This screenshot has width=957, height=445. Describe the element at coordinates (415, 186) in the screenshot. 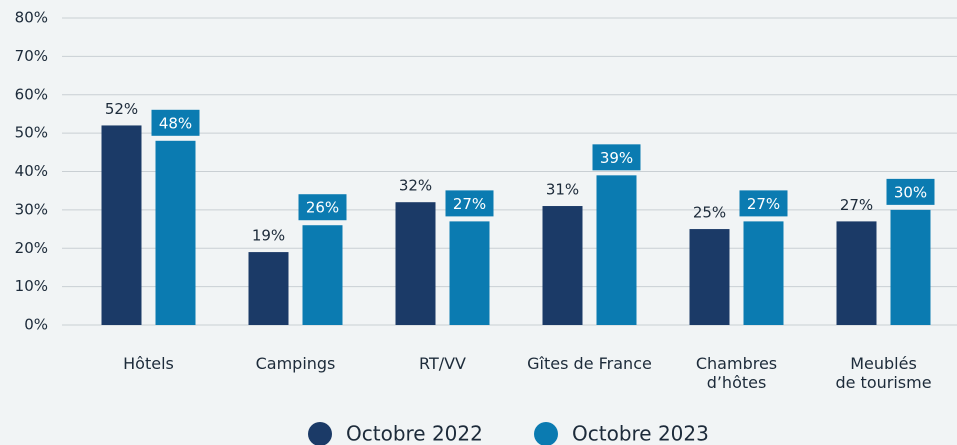

I see `data-label: 32%` at that location.